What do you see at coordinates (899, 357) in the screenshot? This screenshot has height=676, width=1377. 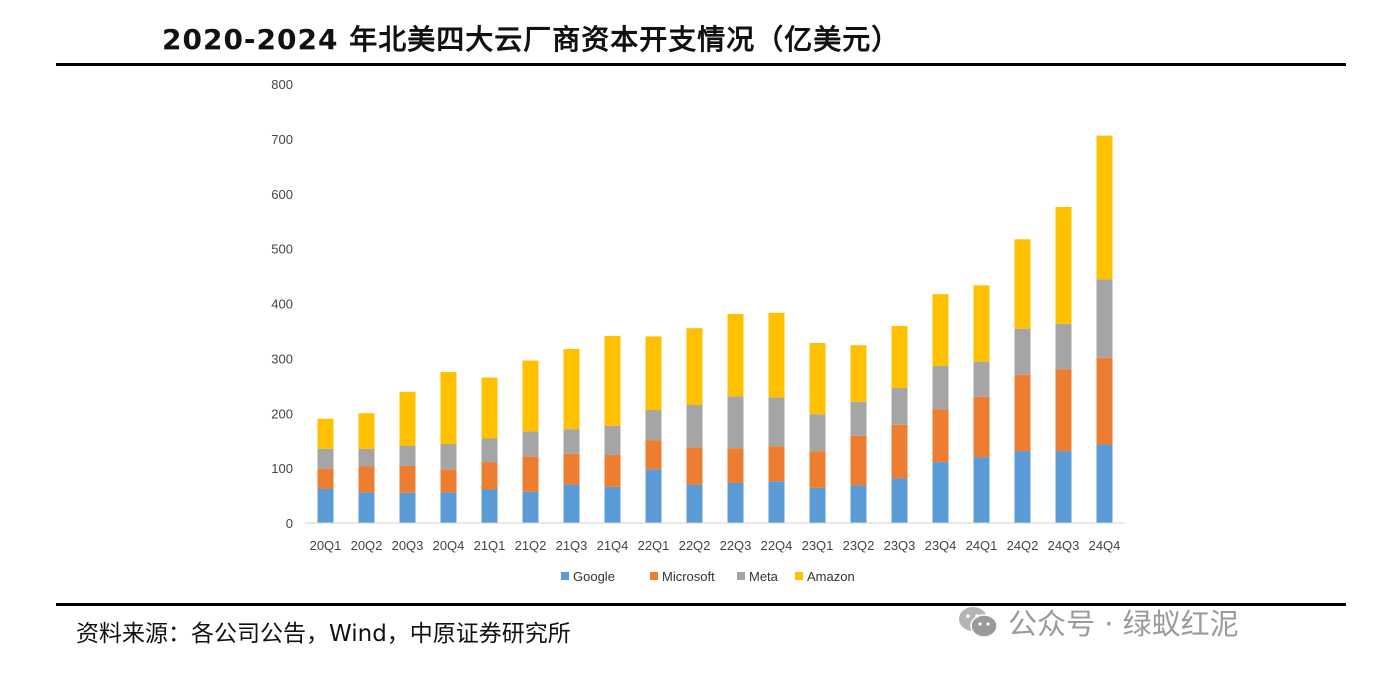 I see `bar-amazon-23Q3` at bounding box center [899, 357].